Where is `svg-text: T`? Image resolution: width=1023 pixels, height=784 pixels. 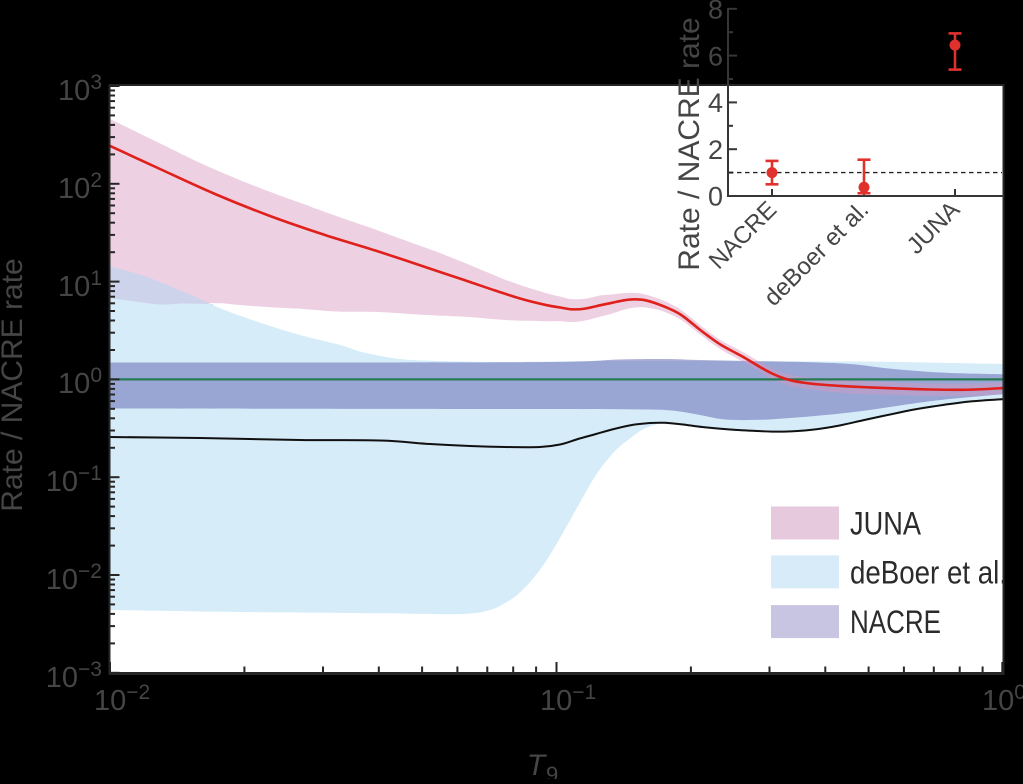
svg-text: T is located at coordinates (537, 764).